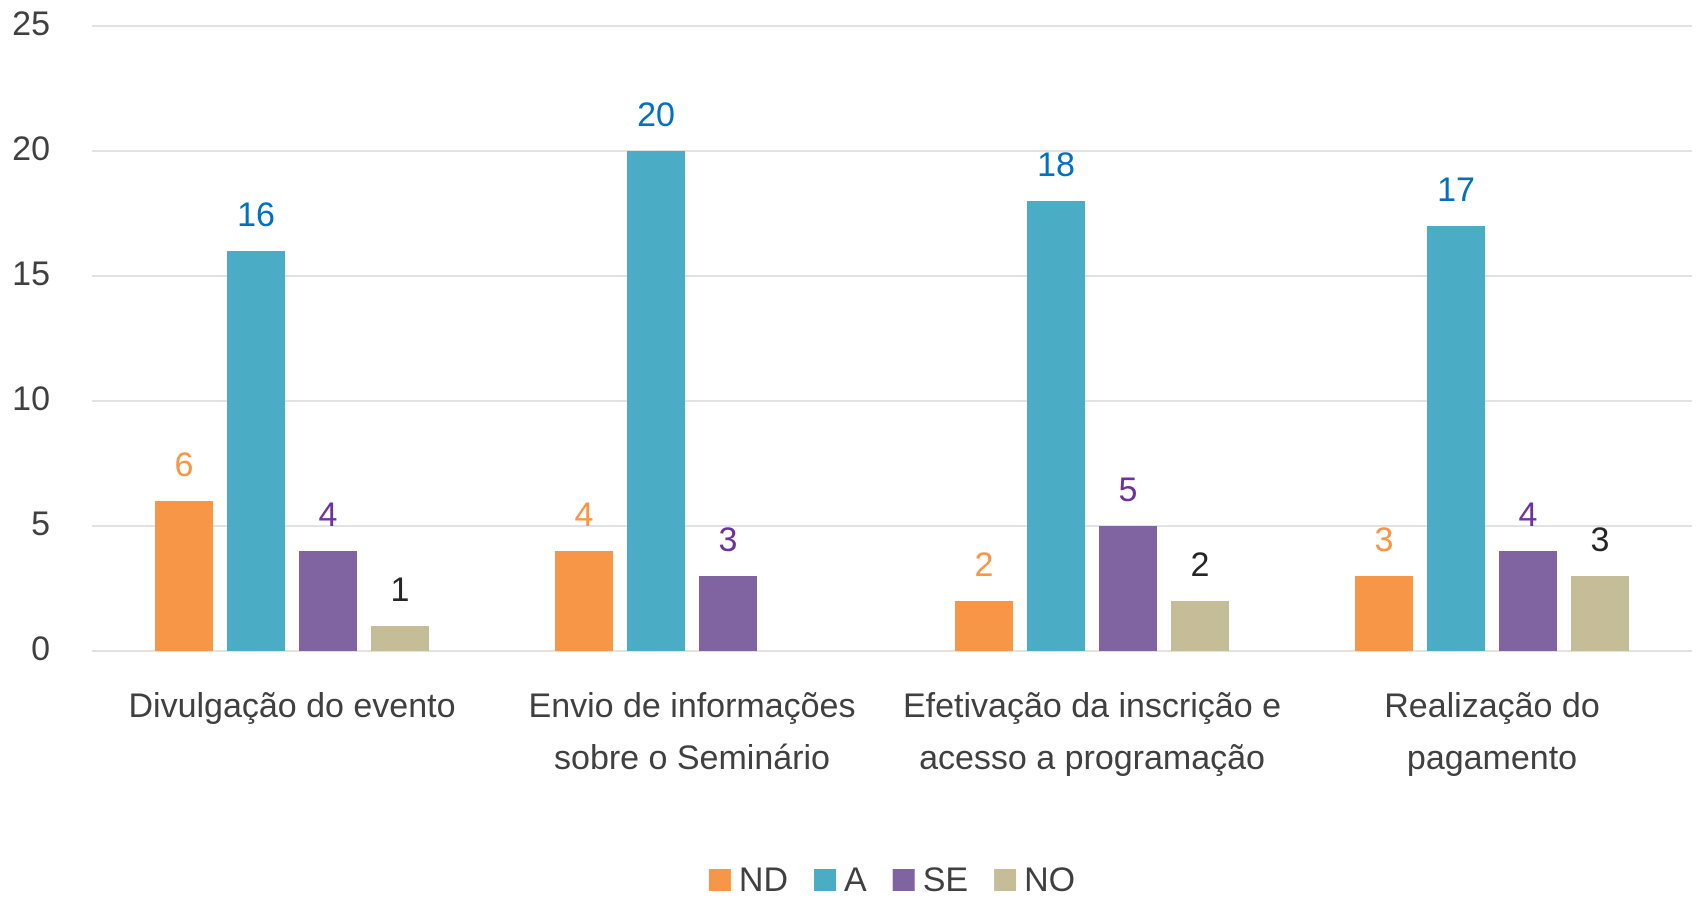  What do you see at coordinates (945, 880) in the screenshot?
I see `legend-label: SE` at bounding box center [945, 880].